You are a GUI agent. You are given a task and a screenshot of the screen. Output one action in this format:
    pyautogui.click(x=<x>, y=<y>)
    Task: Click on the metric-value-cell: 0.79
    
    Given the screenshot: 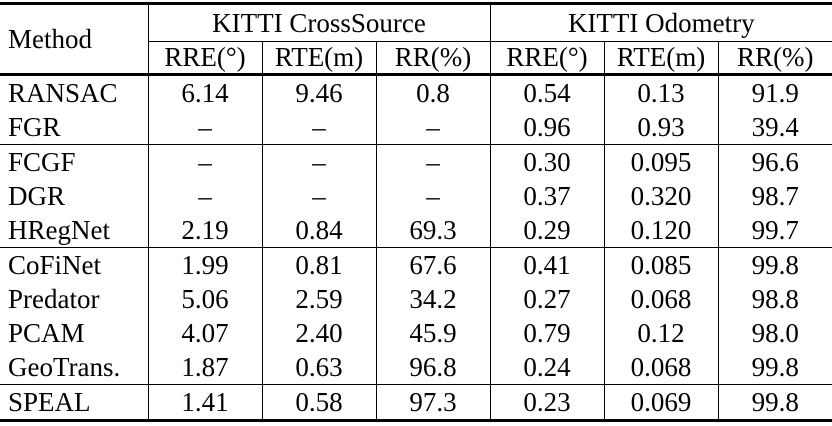 What is the action you would take?
    pyautogui.click(x=547, y=333)
    